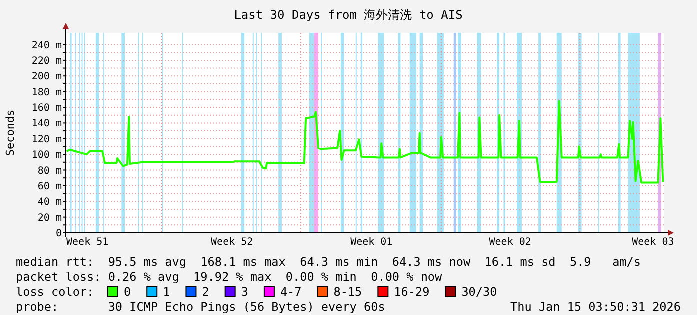  I want to click on legend-item: 16-29, so click(404, 292).